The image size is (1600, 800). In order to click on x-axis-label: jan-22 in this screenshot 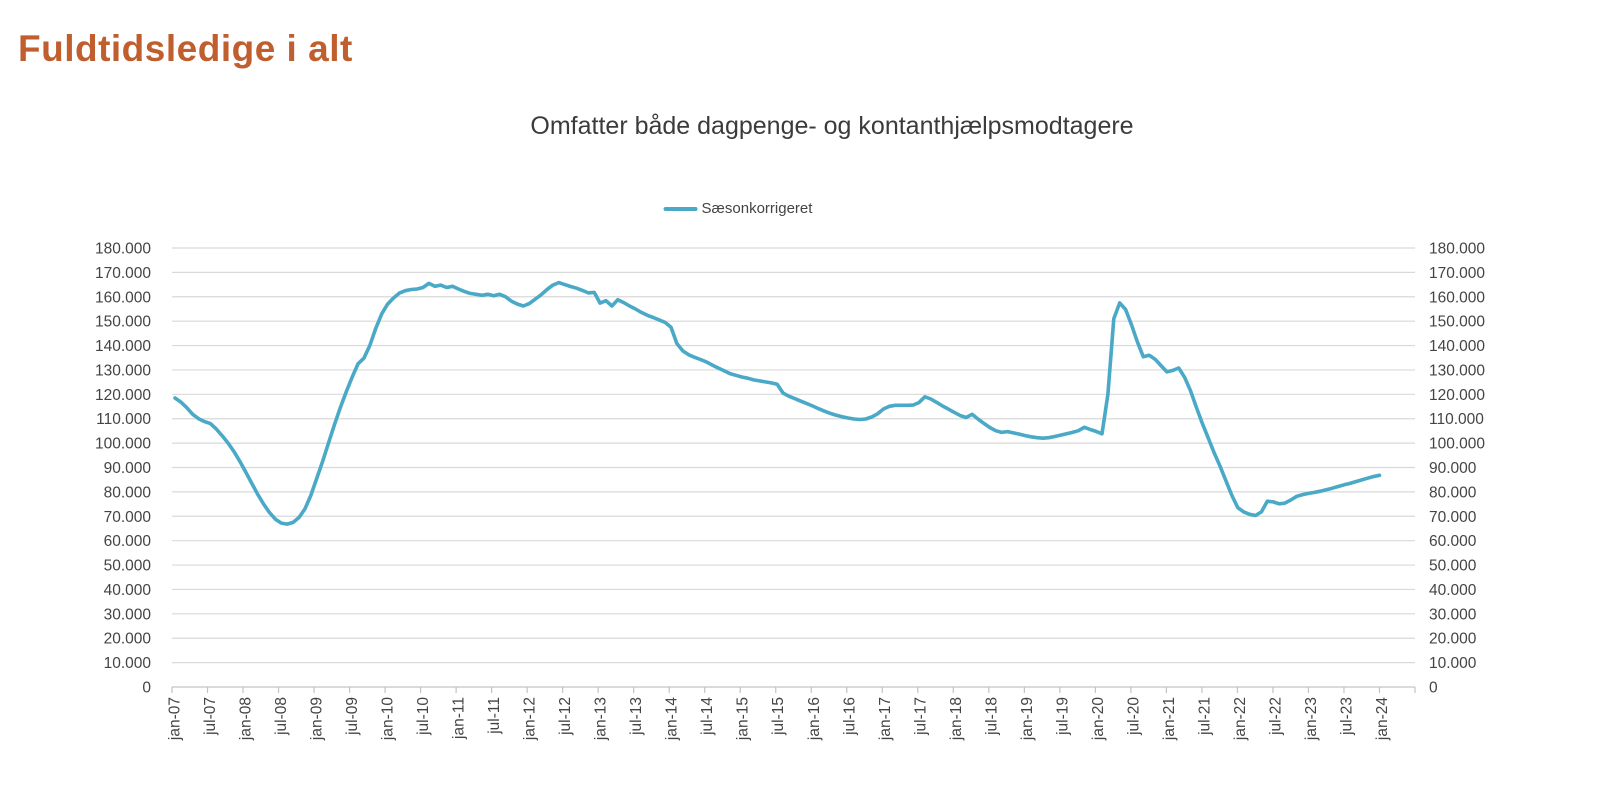, I will do `click(1240, 719)`.